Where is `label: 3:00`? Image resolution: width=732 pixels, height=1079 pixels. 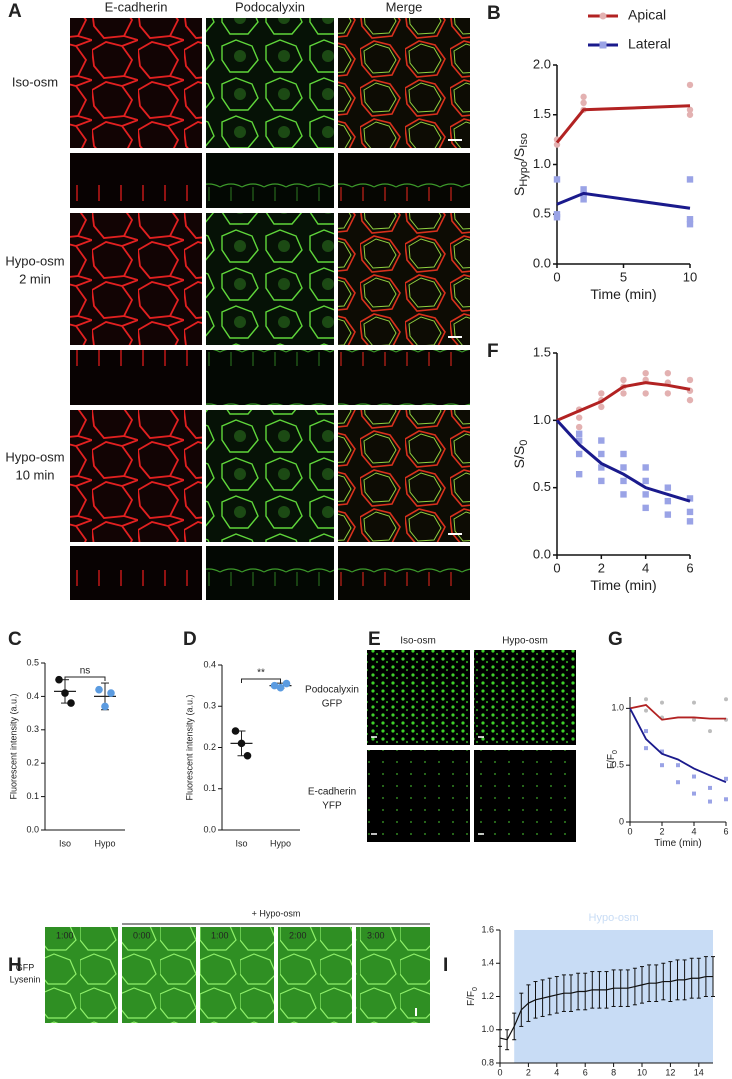 label: 3:00 is located at coordinates (376, 935).